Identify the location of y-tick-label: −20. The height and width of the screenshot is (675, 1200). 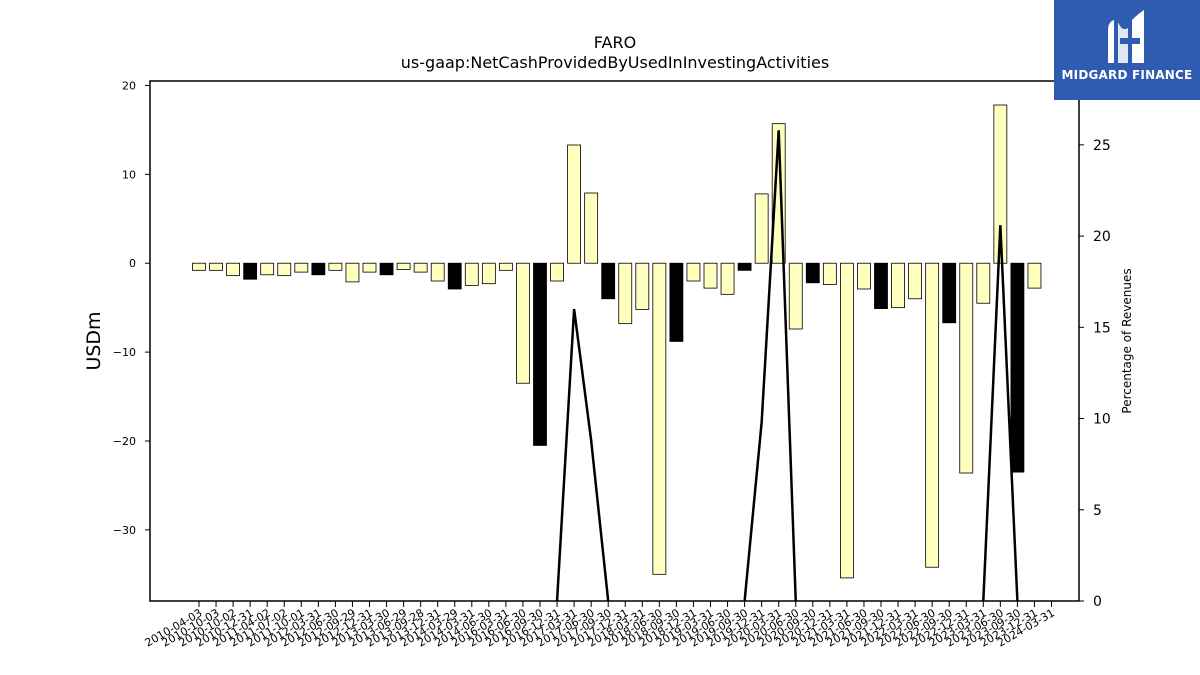
(124, 441).